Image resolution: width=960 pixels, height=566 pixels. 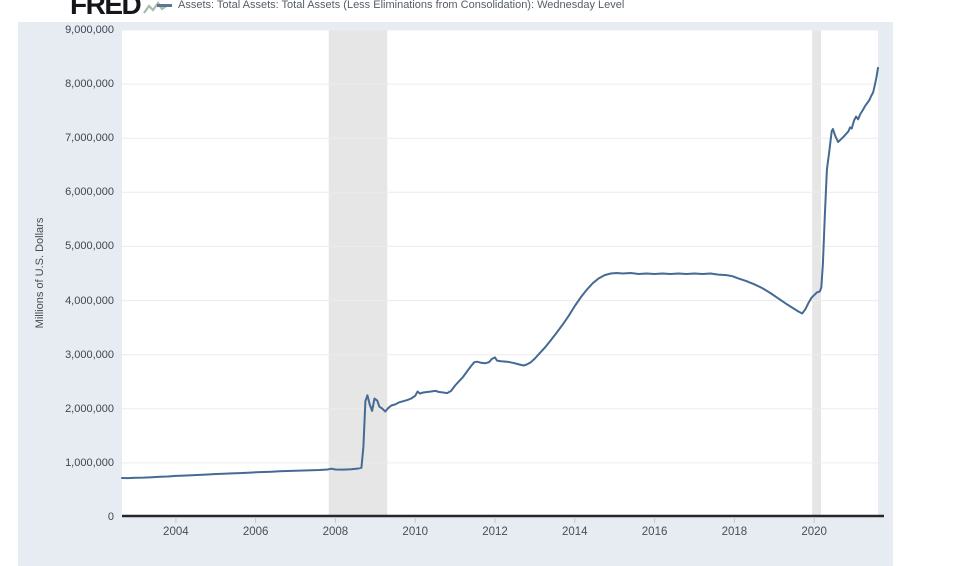 What do you see at coordinates (415, 532) in the screenshot?
I see `x-axis-label: 2010` at bounding box center [415, 532].